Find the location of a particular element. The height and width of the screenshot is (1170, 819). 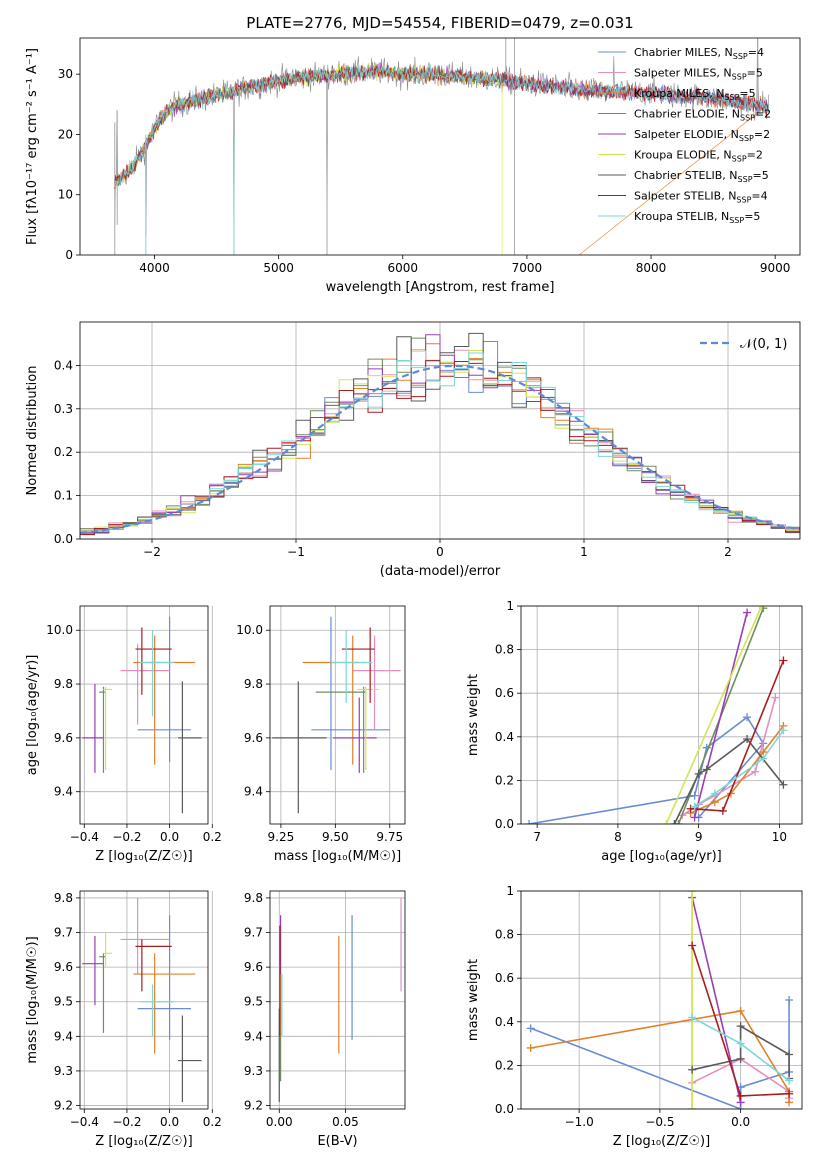

legend-entry: Kroupa ELODIE, NSSP=2 is located at coordinates (698, 156).